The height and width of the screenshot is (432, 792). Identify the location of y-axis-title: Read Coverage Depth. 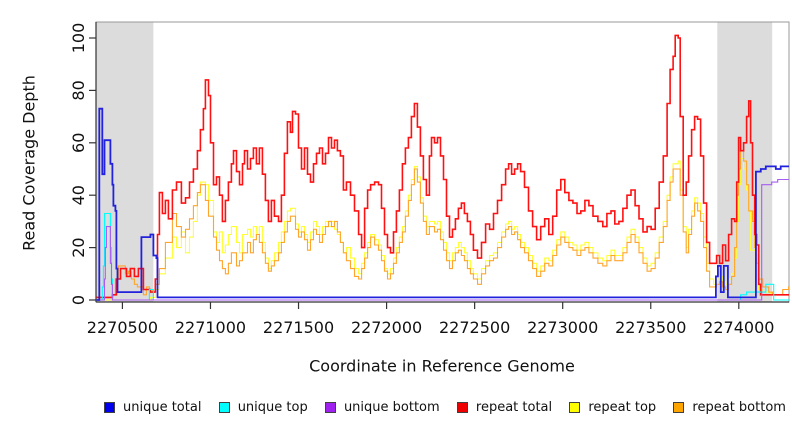
(29, 163).